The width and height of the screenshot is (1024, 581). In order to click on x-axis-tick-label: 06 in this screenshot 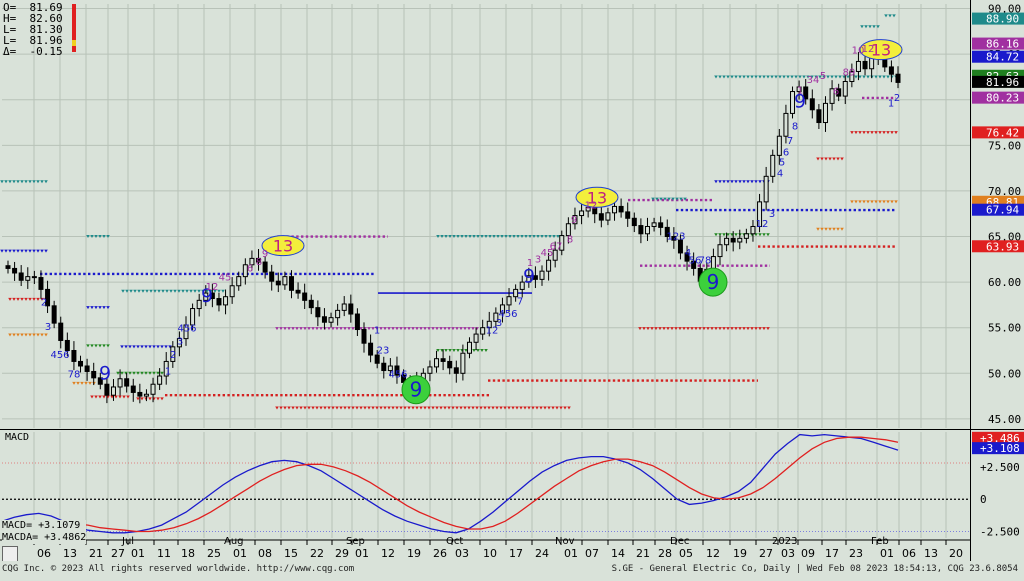, I will do `click(44, 553)`.